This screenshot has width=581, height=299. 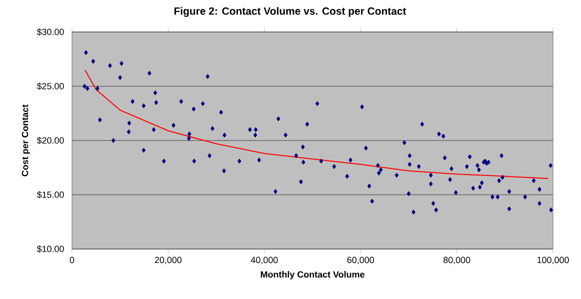 I want to click on x-tick-label: 20,000, so click(x=168, y=260).